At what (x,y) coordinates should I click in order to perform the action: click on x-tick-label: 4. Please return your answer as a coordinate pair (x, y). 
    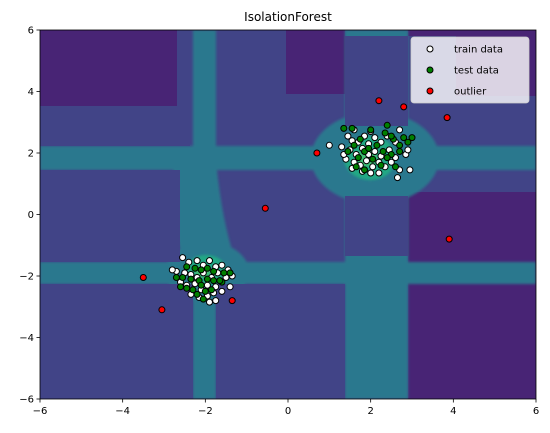
    Looking at the image, I should click on (453, 411).